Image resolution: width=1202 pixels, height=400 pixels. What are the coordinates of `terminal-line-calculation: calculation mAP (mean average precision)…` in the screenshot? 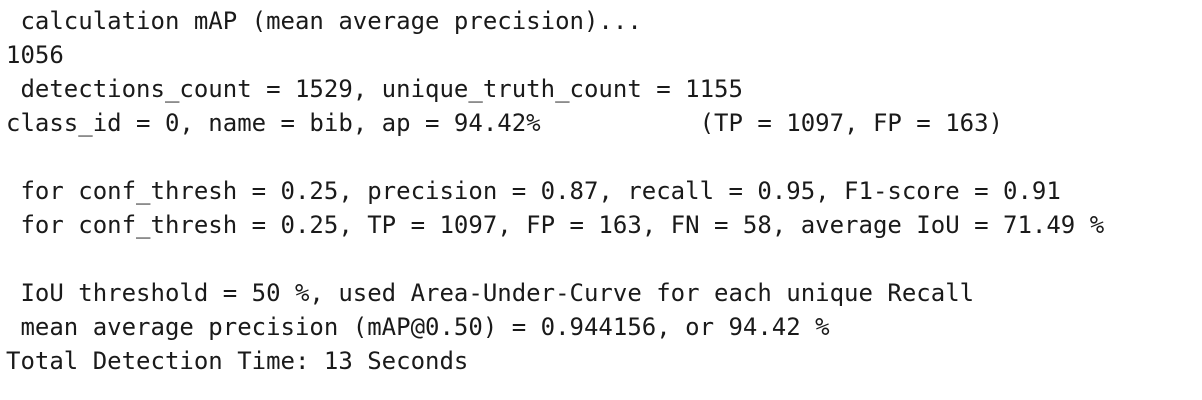 It's located at (324, 21).